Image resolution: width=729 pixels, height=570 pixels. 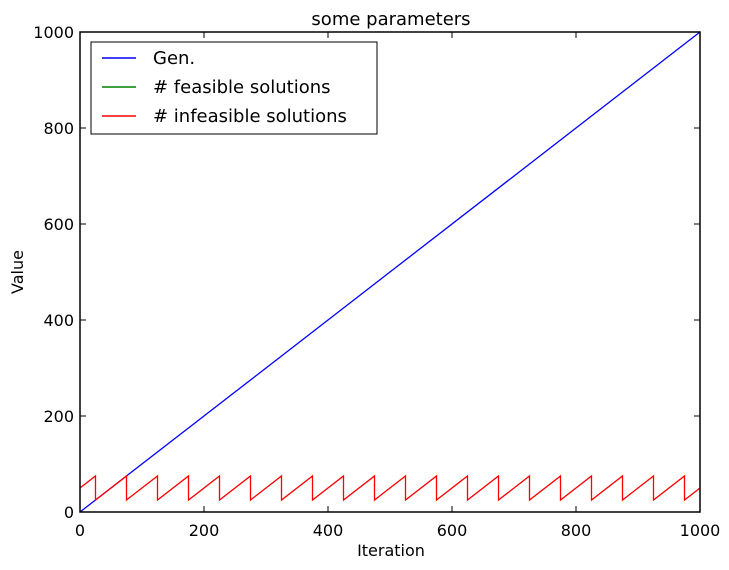 What do you see at coordinates (80, 530) in the screenshot?
I see `x-tick-label: 0` at bounding box center [80, 530].